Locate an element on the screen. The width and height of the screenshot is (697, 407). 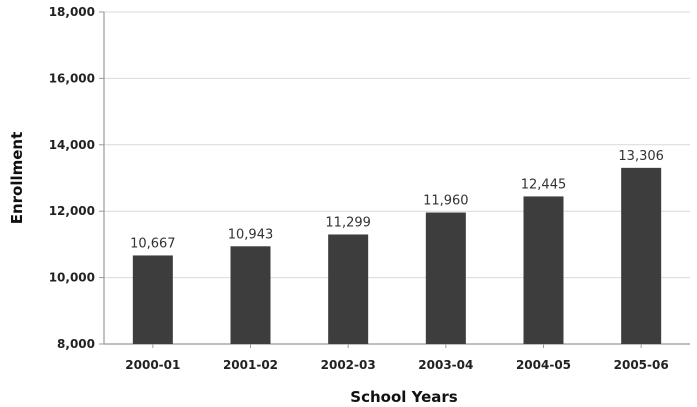
y-tick-label: 10,000 is located at coordinates (72, 278).